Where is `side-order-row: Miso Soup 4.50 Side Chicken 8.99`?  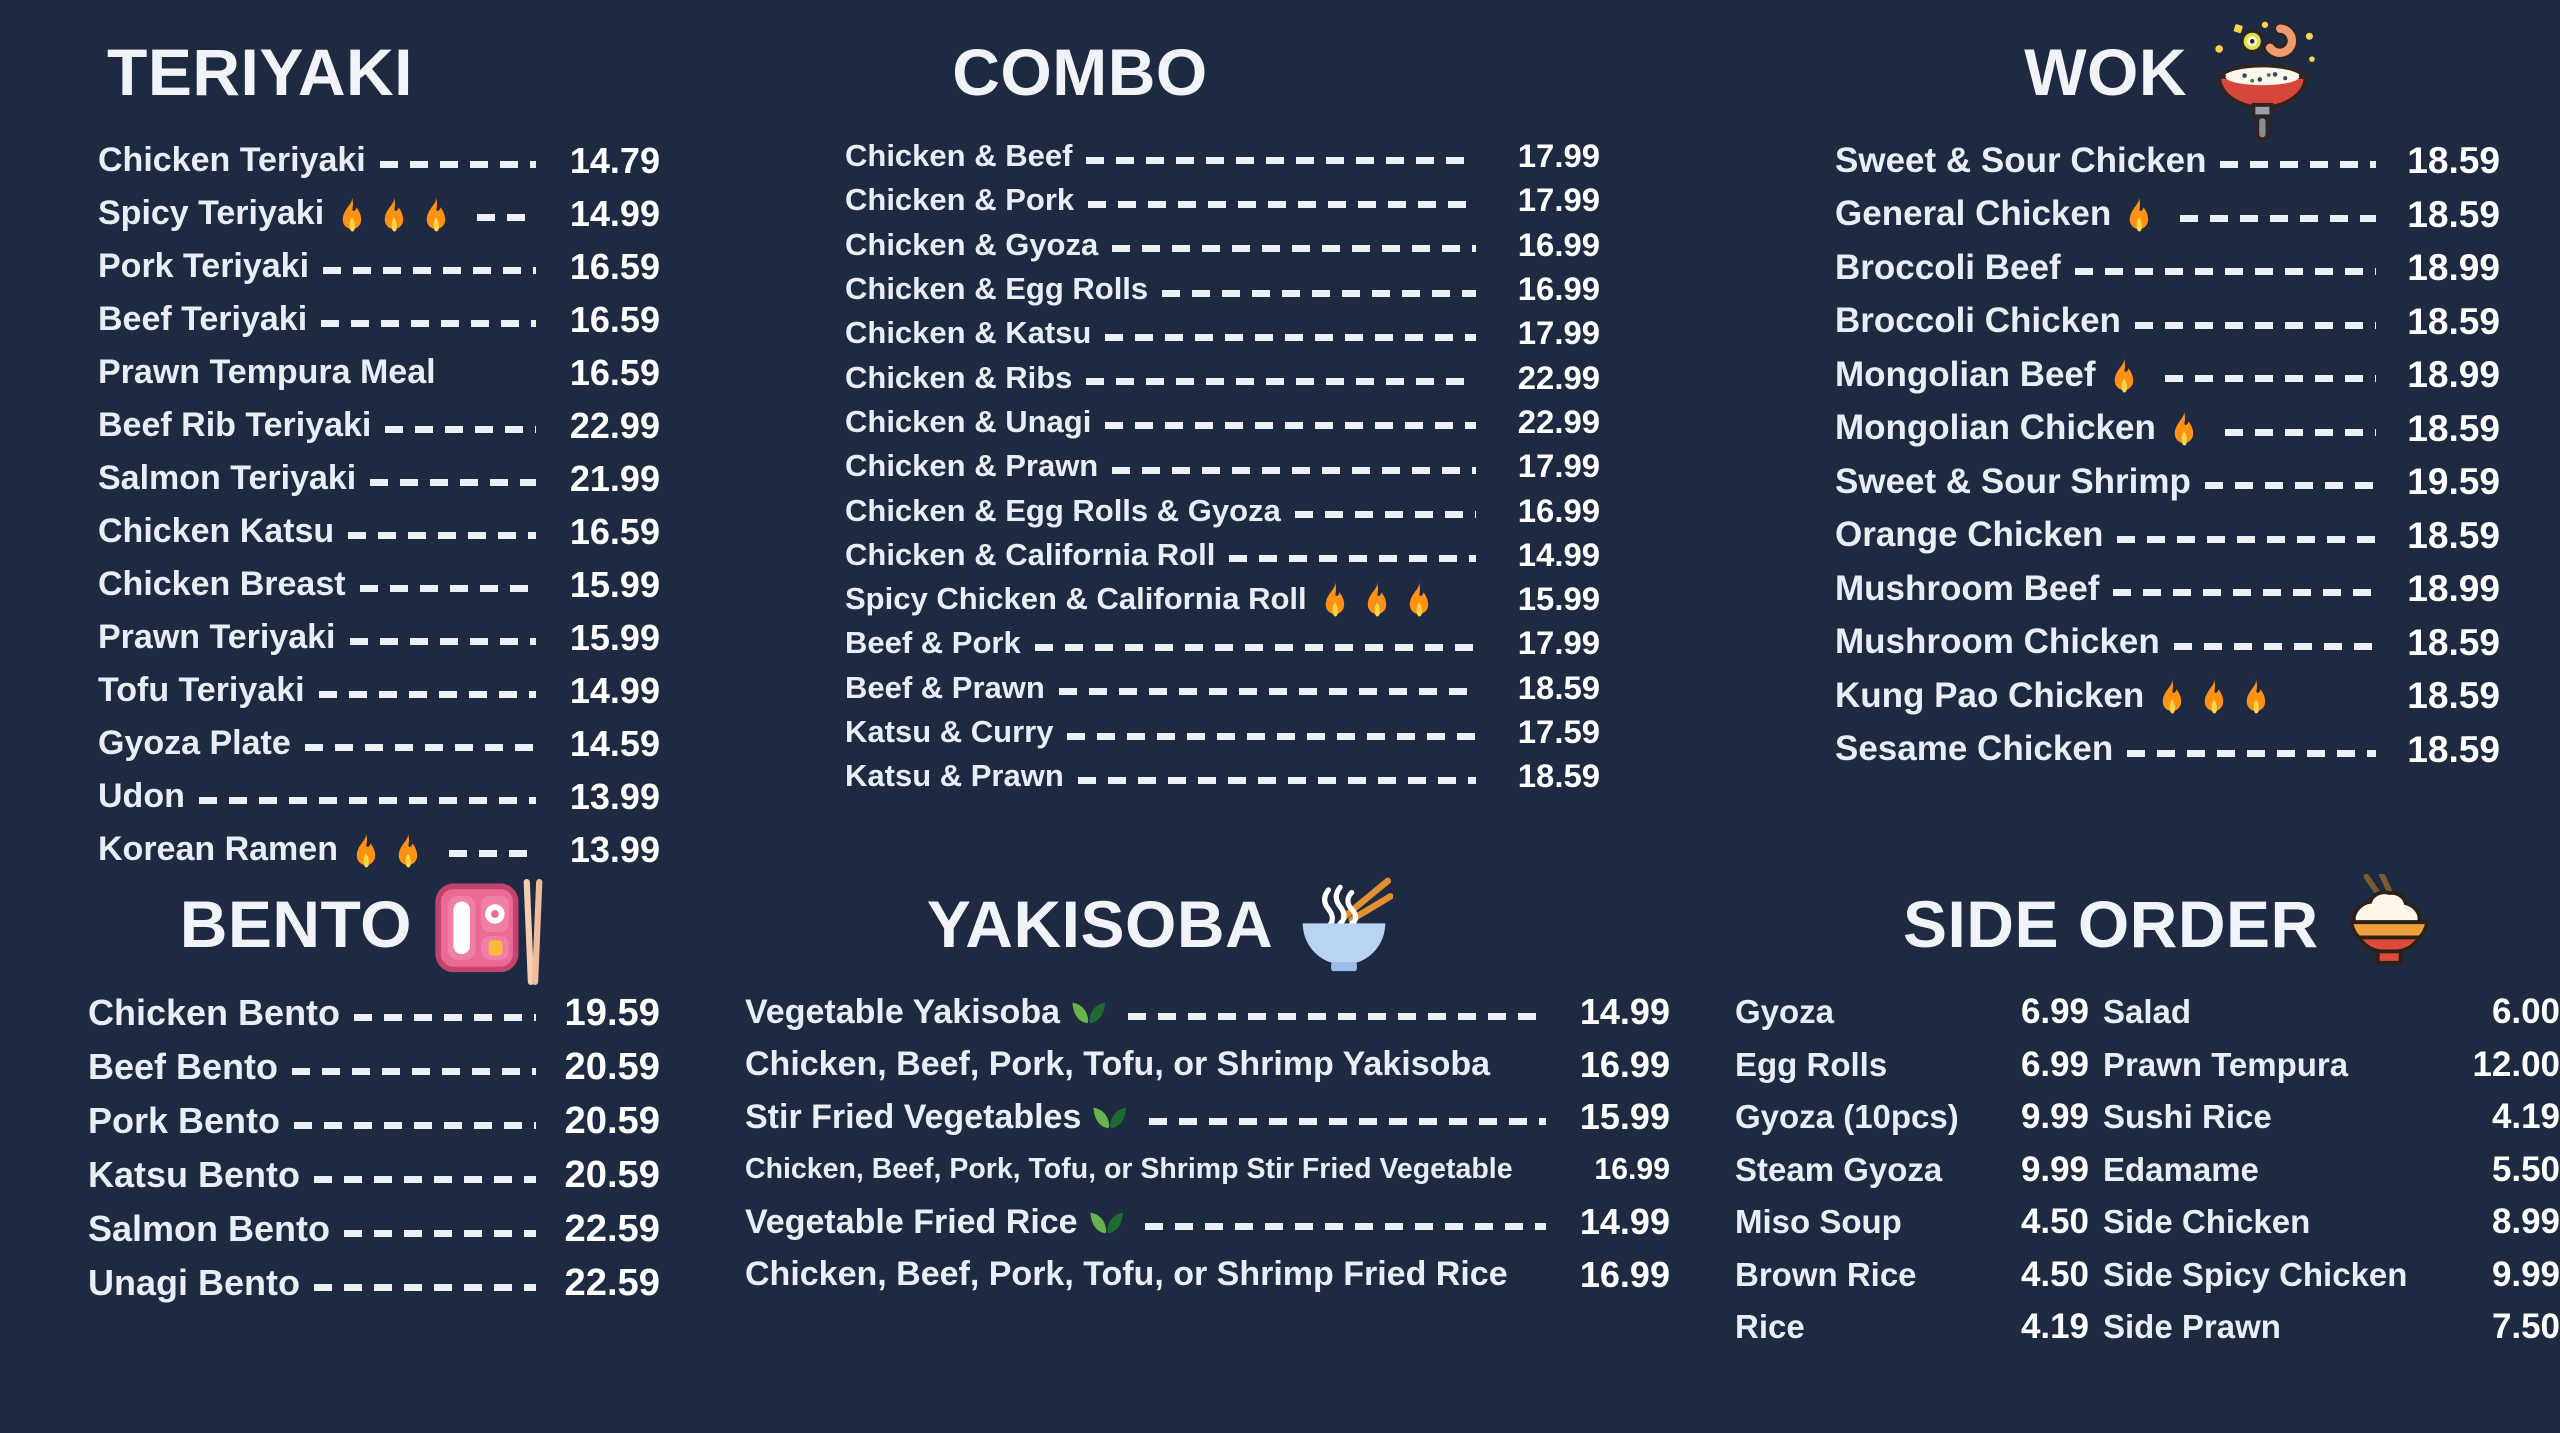 side-order-row: Miso Soup 4.50 Side Chicken 8.99 is located at coordinates (2147, 1222).